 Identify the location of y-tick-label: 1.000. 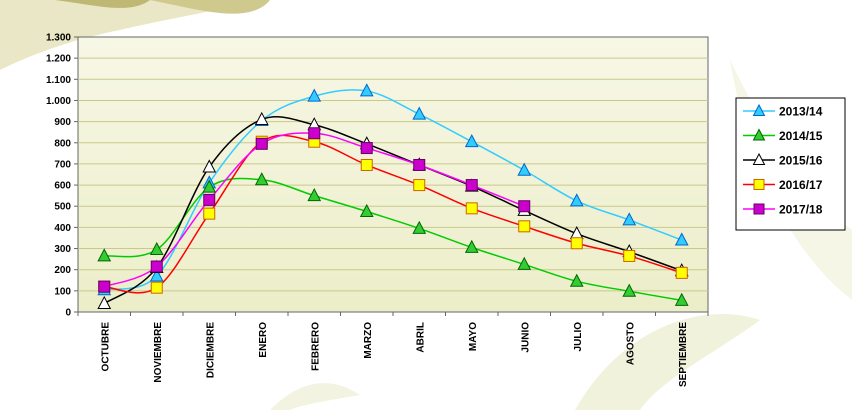
(58, 101).